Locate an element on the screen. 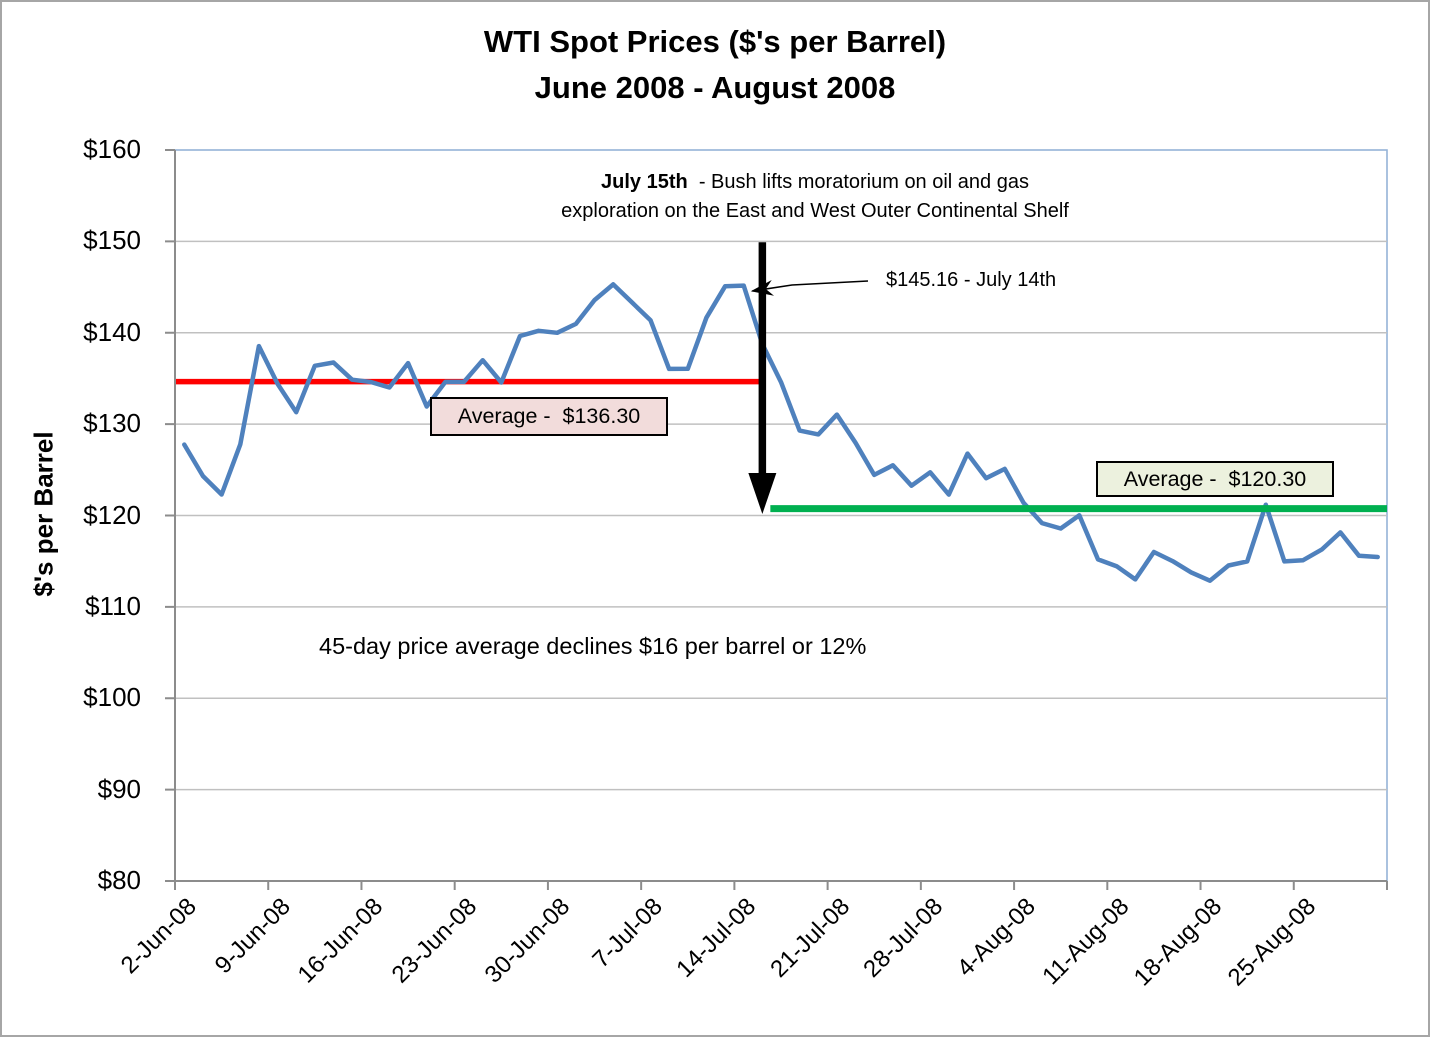  average-high-label: Average - $136.30 is located at coordinates (549, 416).